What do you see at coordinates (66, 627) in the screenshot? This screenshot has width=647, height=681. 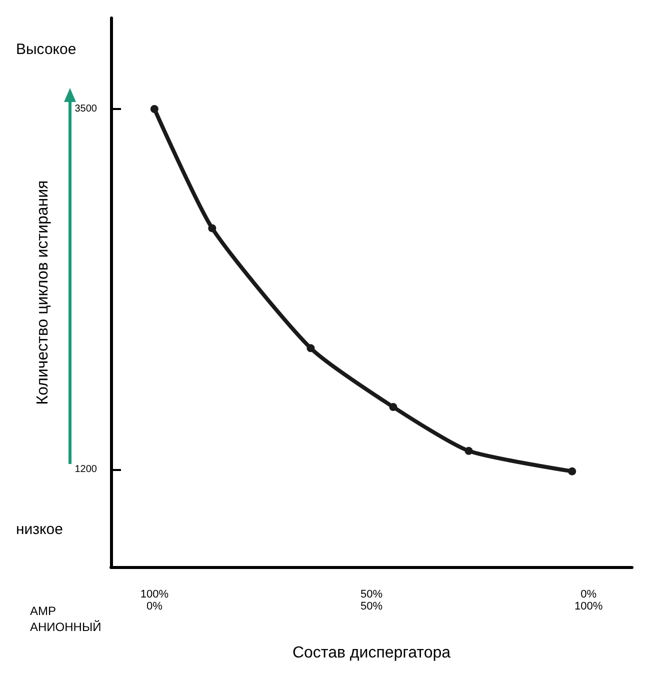 I see `text: АНИОННЫЙ` at bounding box center [66, 627].